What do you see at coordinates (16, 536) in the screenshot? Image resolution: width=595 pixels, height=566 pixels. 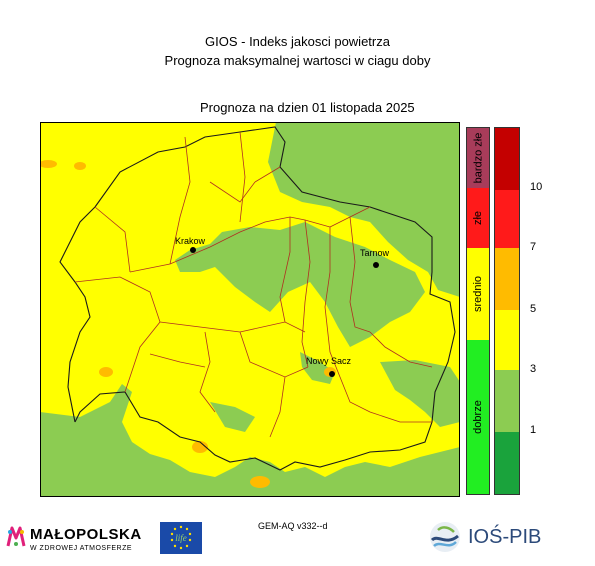 I see `malopolska-mark-icon` at bounding box center [16, 536].